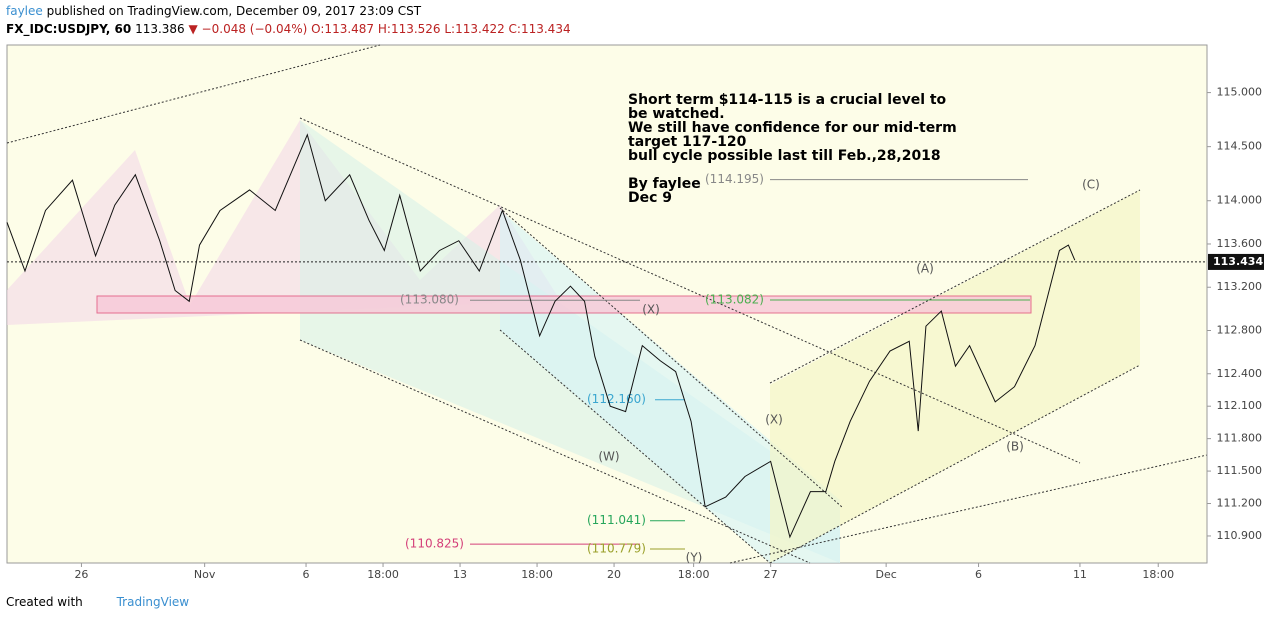  What do you see at coordinates (434, 544) in the screenshot?
I see `level-label: (110.825)` at bounding box center [434, 544].